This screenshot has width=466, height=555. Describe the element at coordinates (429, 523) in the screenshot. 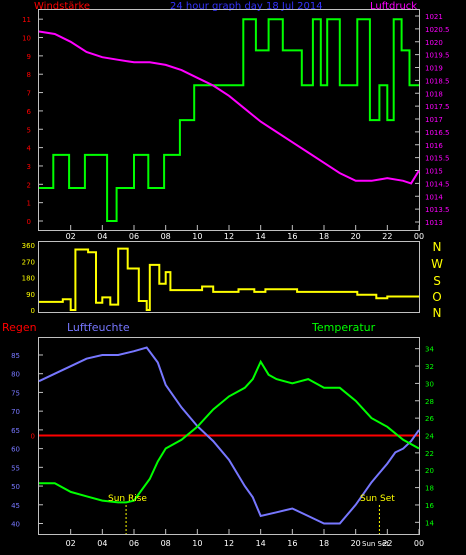

I see `temperature-y-tick-label: 14` at that location.